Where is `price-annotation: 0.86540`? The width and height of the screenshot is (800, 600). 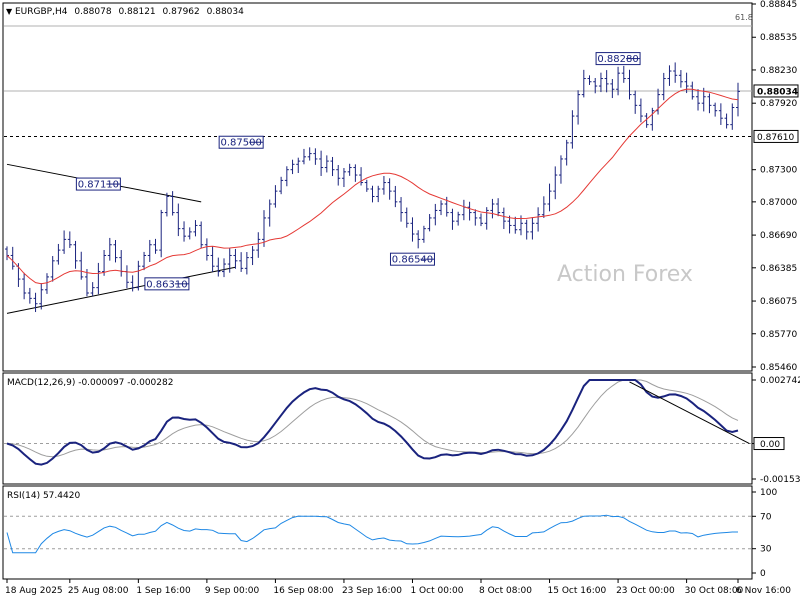
price-annotation: 0.86540 is located at coordinates (412, 259).